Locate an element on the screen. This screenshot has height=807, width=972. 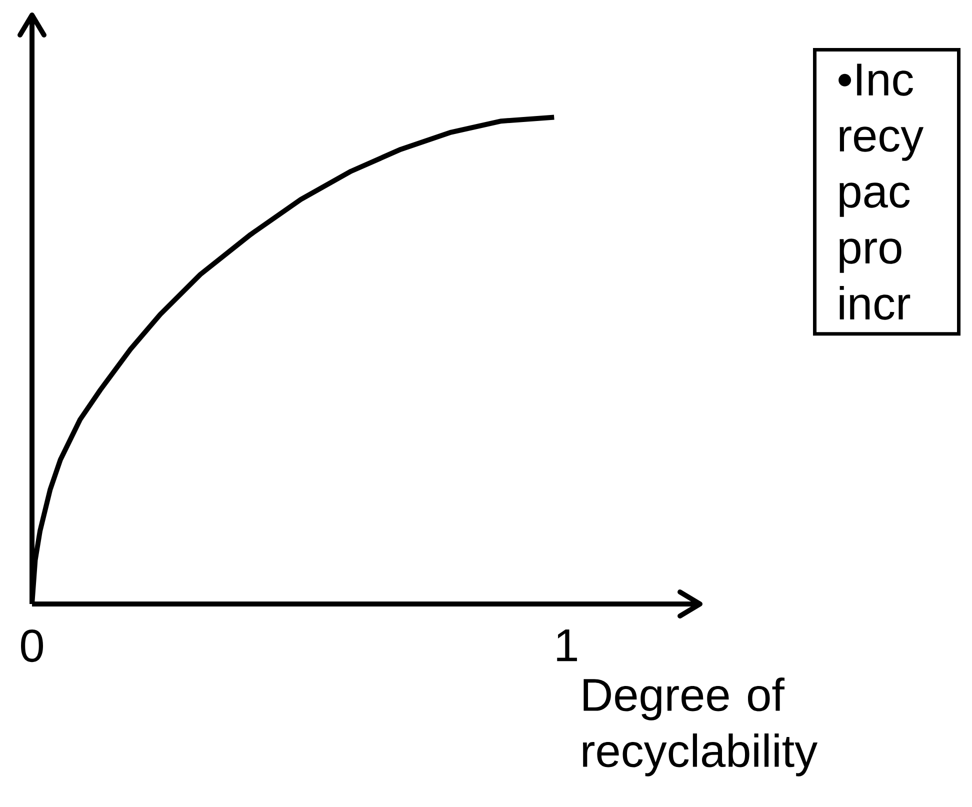
text: recy is located at coordinates (882, 143).